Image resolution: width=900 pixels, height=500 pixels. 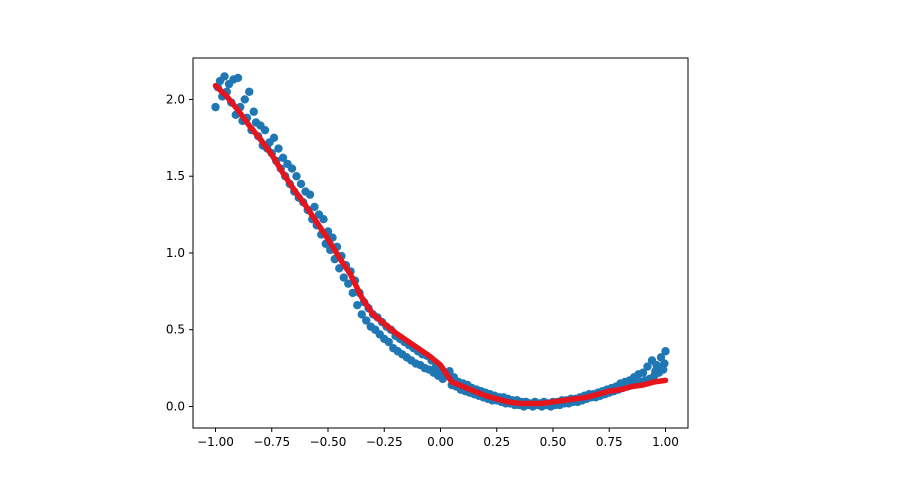 I want to click on x-tick-label: 0.00, so click(x=440, y=442).